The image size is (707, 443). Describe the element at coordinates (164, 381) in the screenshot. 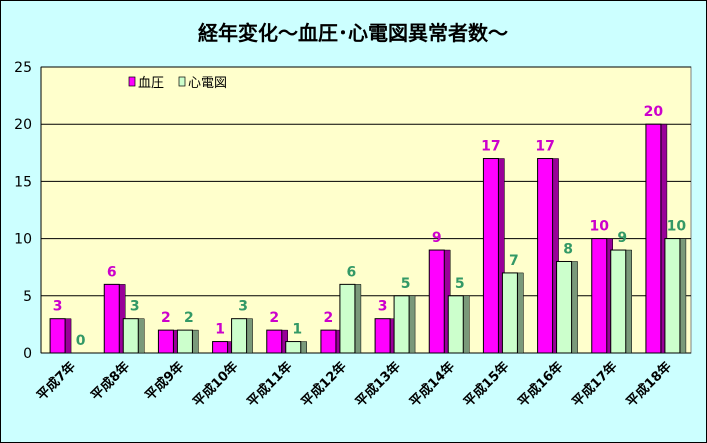

I see `category-label: 平成9年` at that location.